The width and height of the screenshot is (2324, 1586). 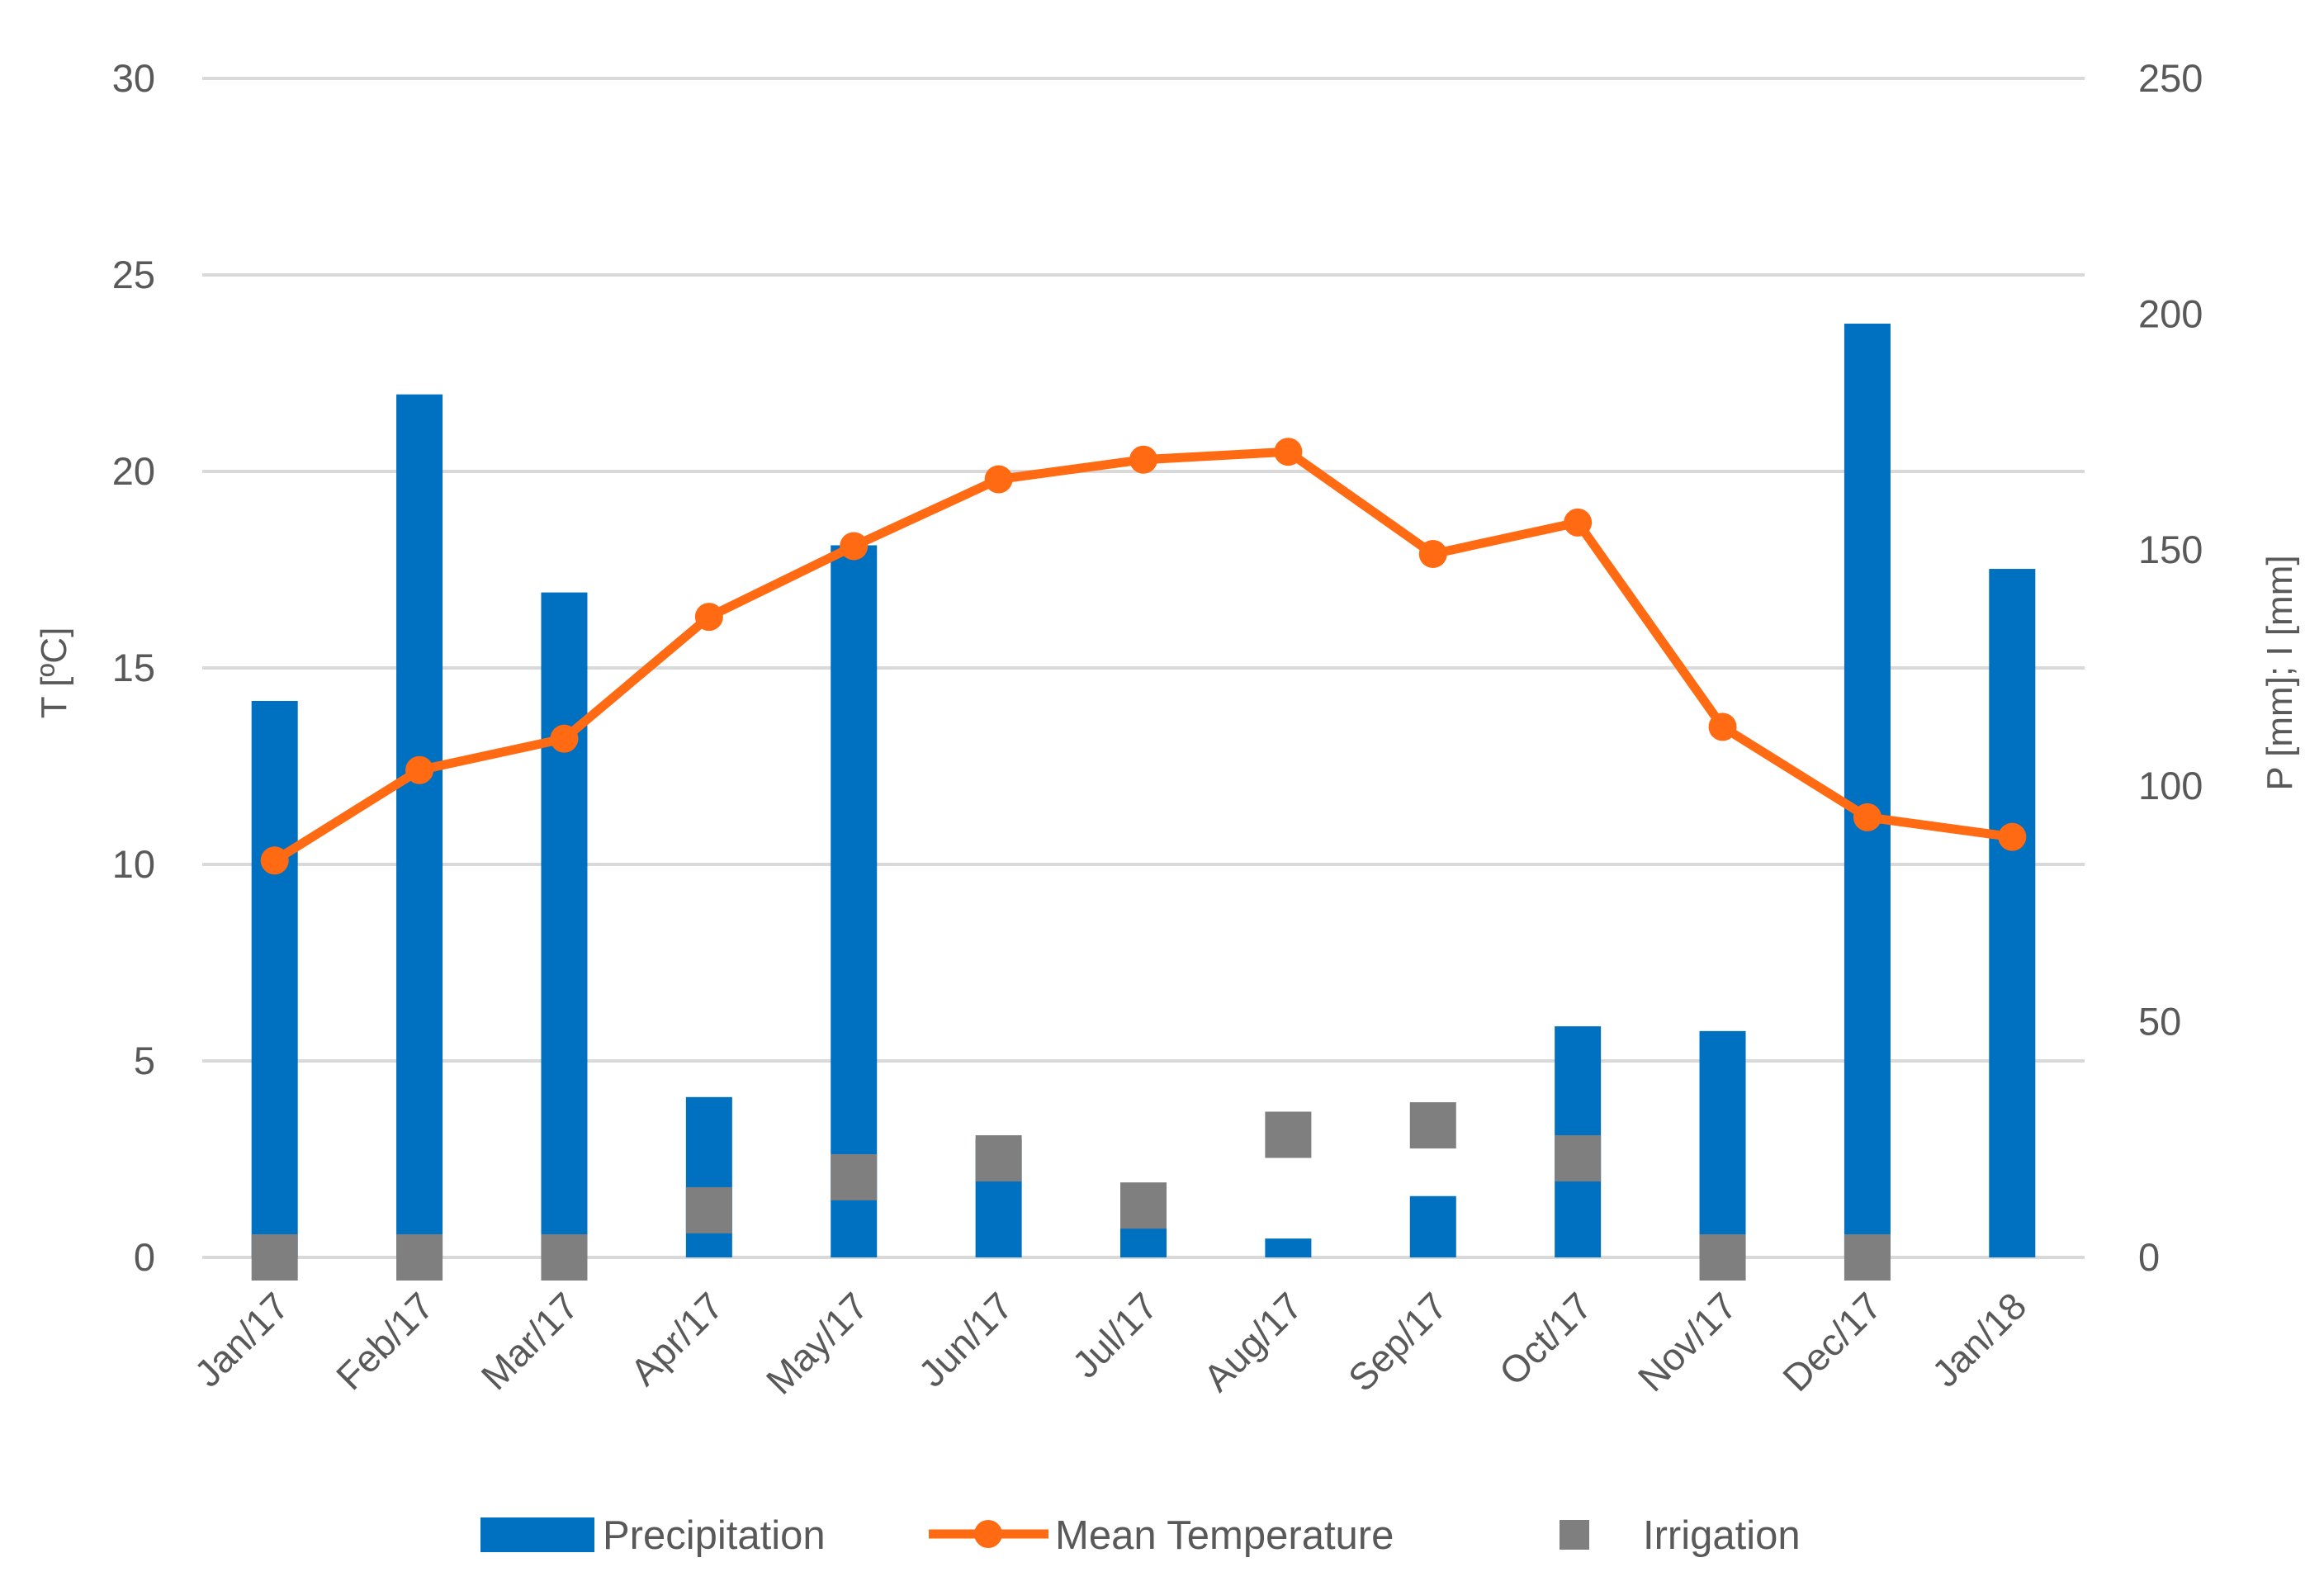 I want to click on left-axis-title: T [ºC], so click(x=54, y=673).